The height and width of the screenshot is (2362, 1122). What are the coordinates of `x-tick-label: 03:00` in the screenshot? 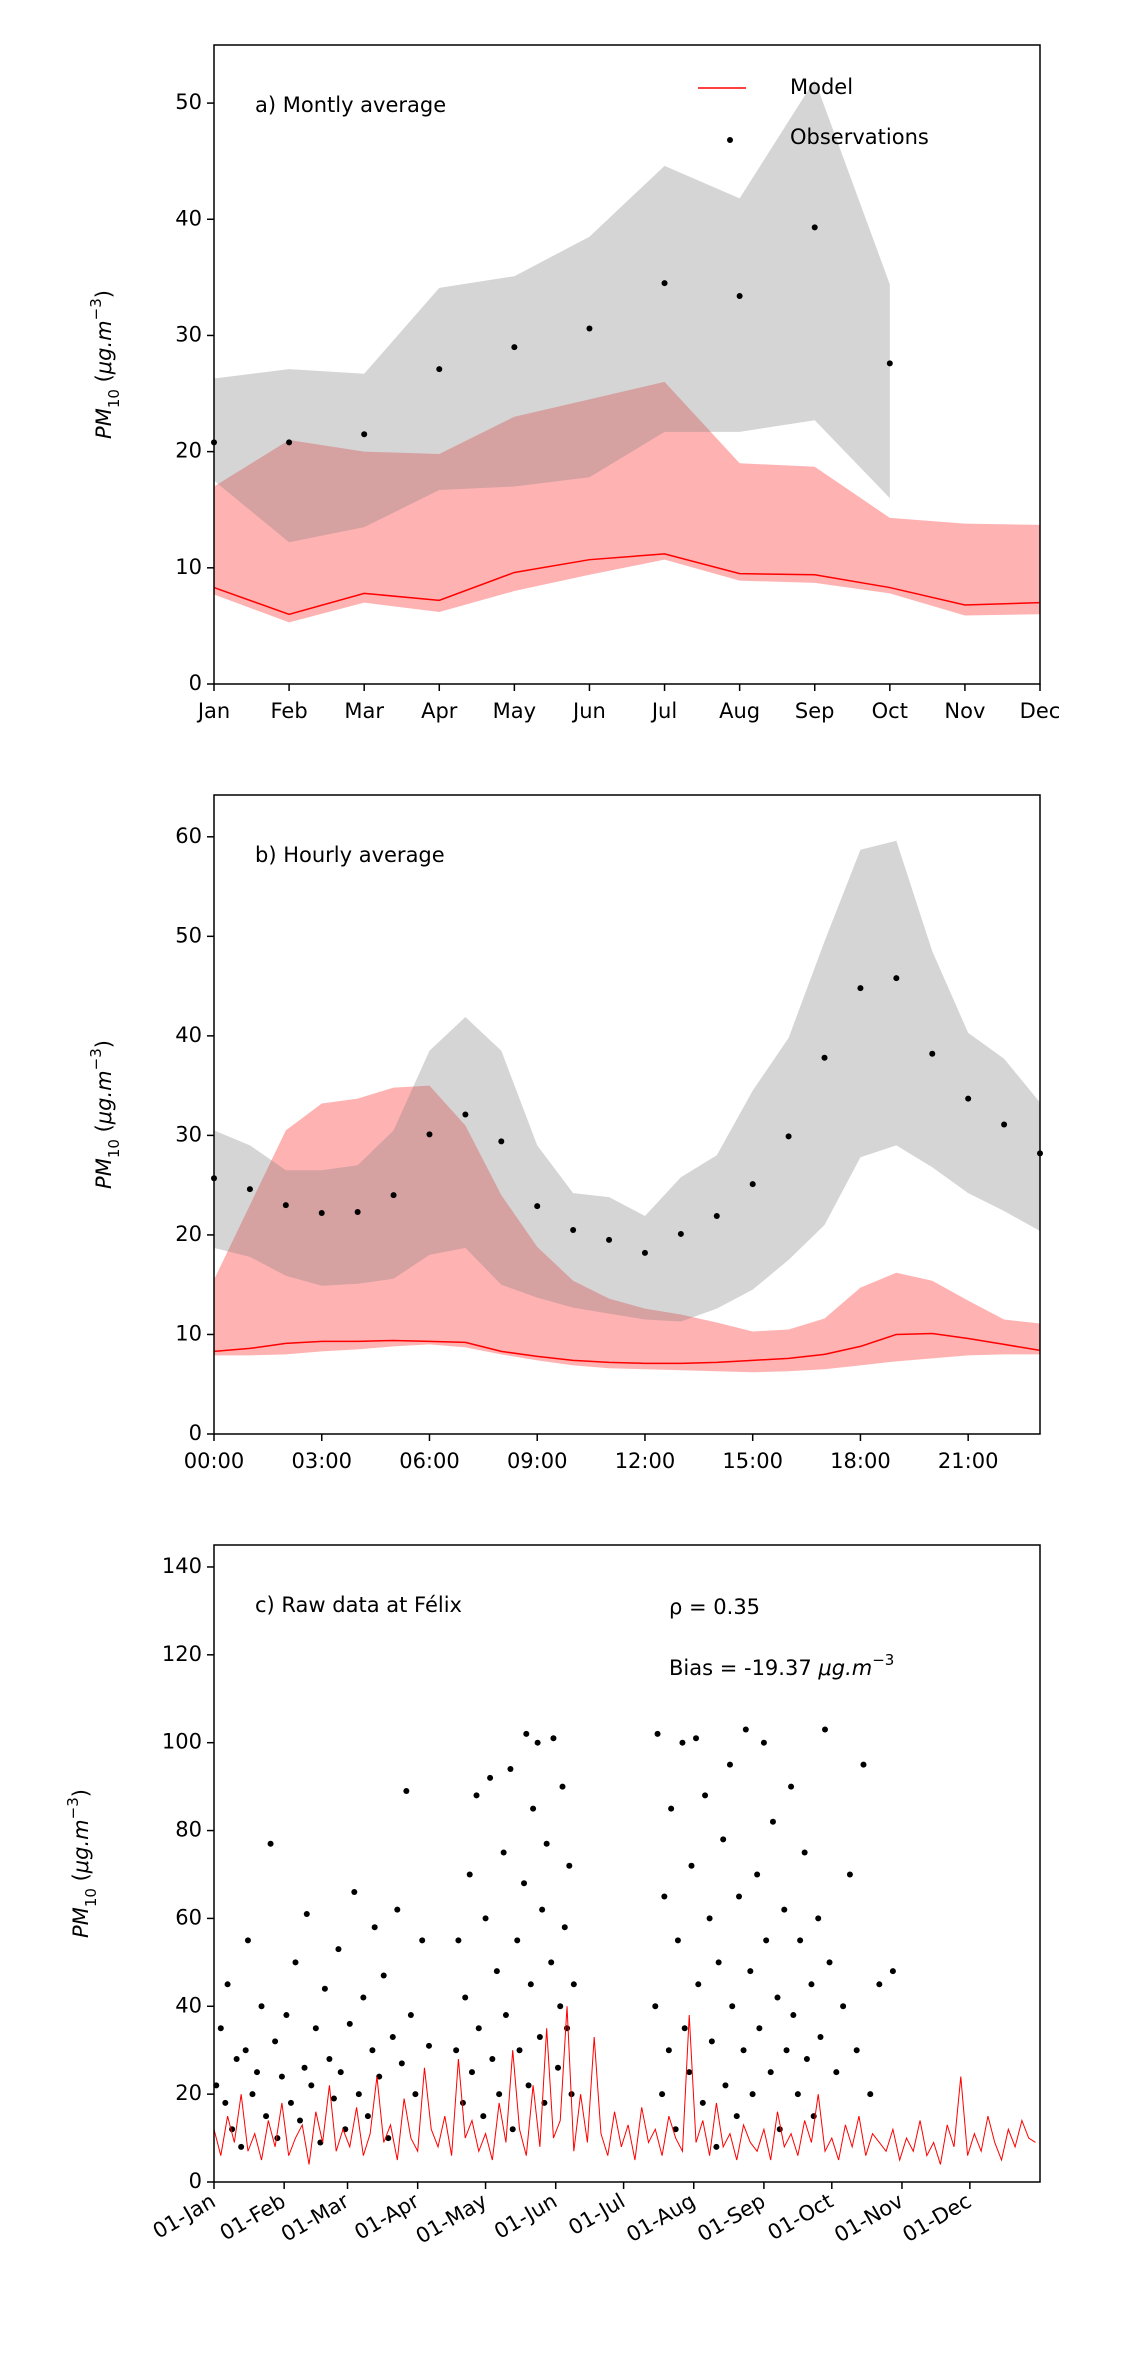 It's located at (321, 1461).